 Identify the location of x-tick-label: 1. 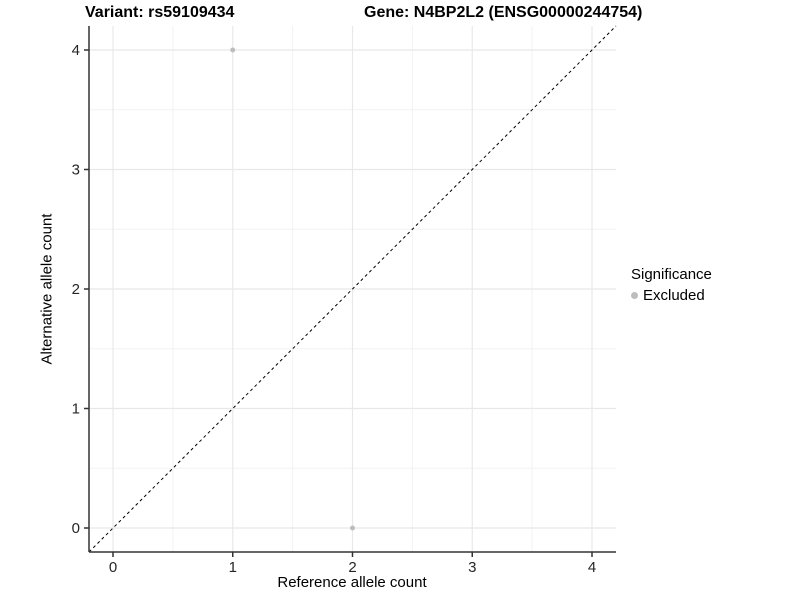
(233, 567).